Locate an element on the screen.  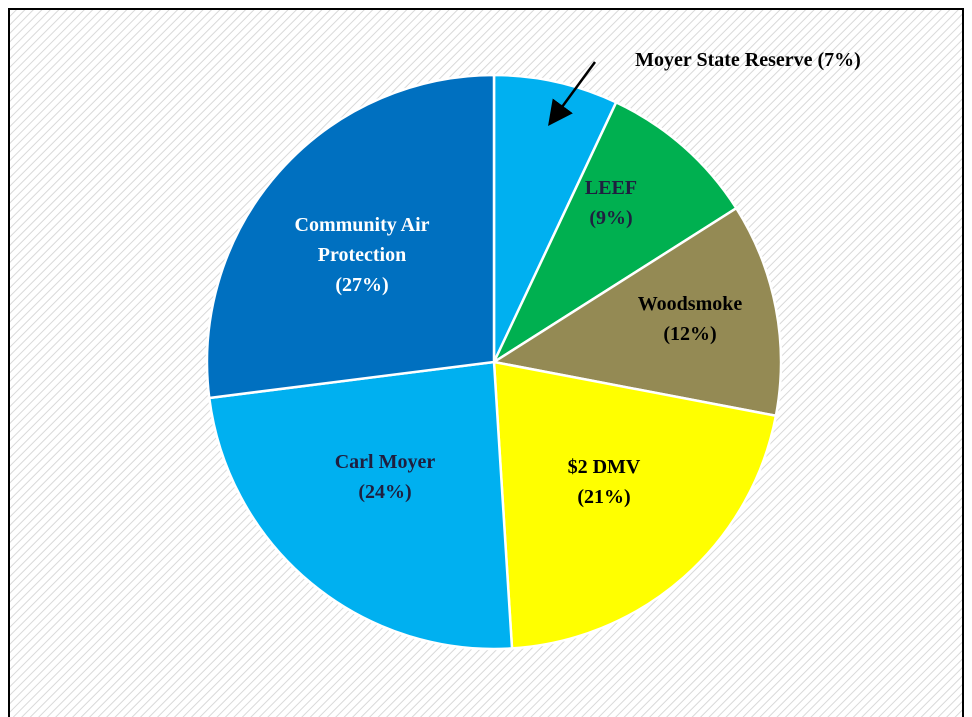
value-label: (12%) is located at coordinates (690, 334).